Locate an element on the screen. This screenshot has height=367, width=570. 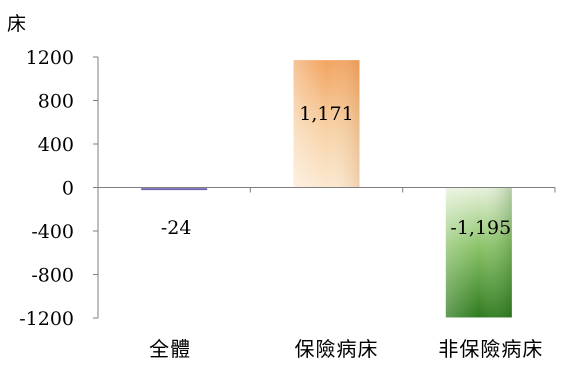
category-label-3: 非保險病床 is located at coordinates (490, 349).